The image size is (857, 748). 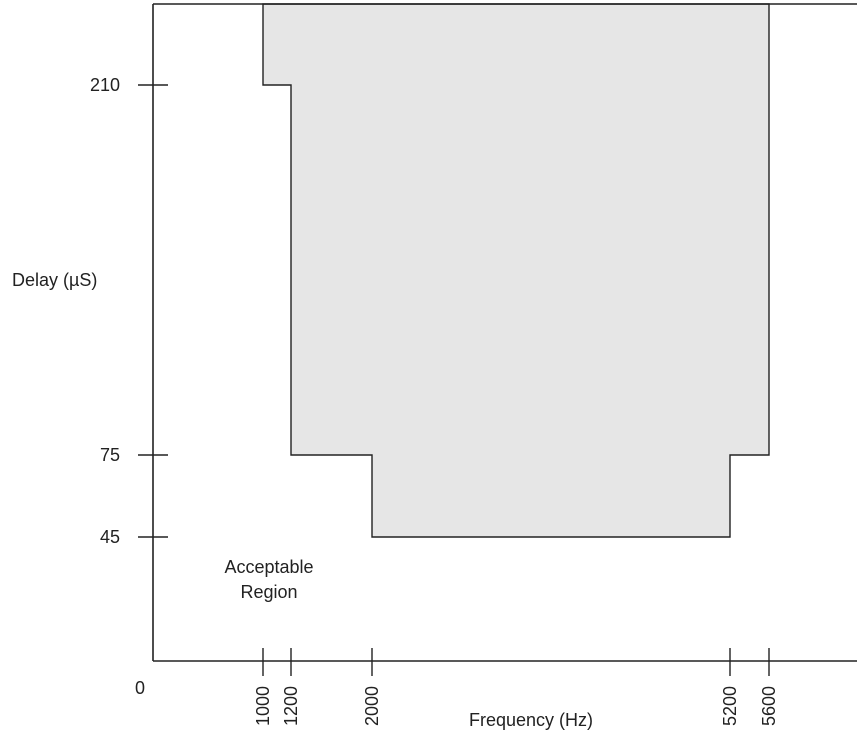 What do you see at coordinates (268, 592) in the screenshot?
I see `annotation-line-2: Region` at bounding box center [268, 592].